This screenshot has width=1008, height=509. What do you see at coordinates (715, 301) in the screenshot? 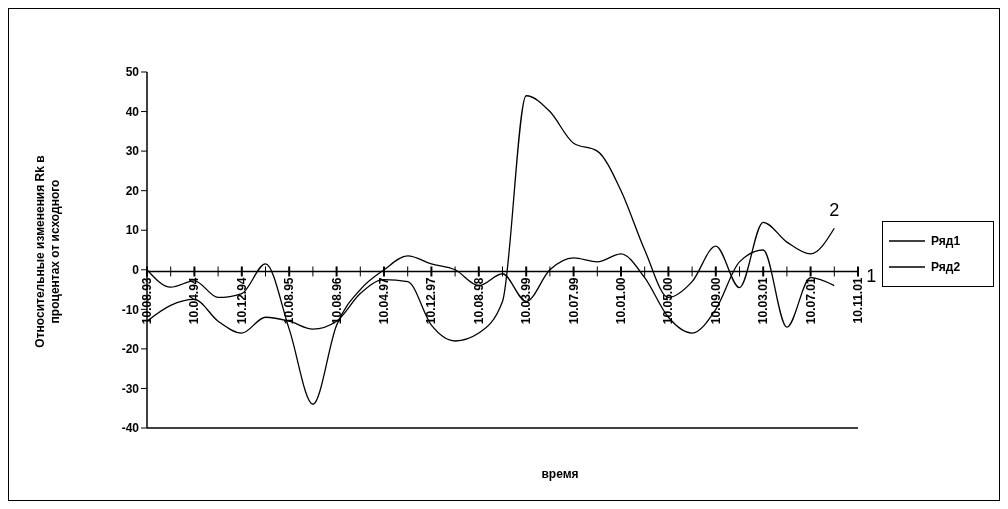
I see `x-tick-label: 10.09.00` at bounding box center [715, 301].